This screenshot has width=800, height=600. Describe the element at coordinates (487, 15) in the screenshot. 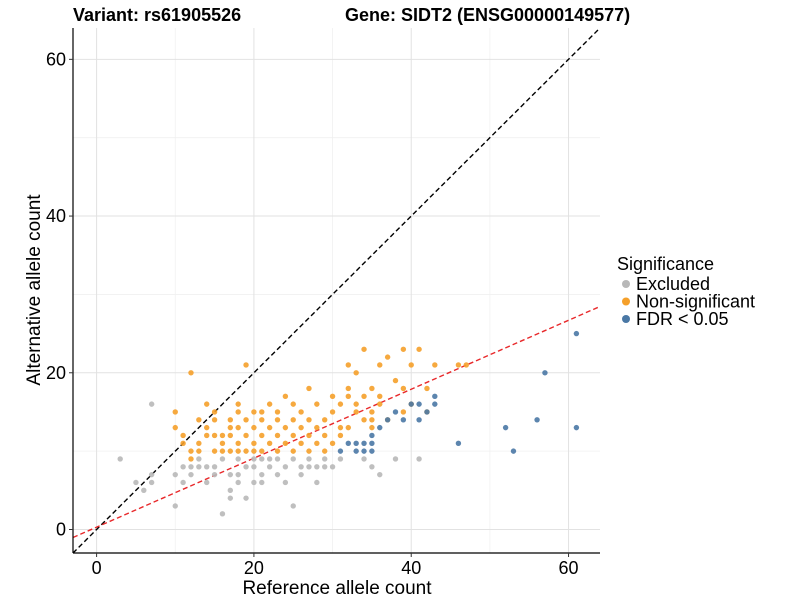

I see `chart-title-gene: Gene: SIDT2 (ENSG00000149577)` at that location.